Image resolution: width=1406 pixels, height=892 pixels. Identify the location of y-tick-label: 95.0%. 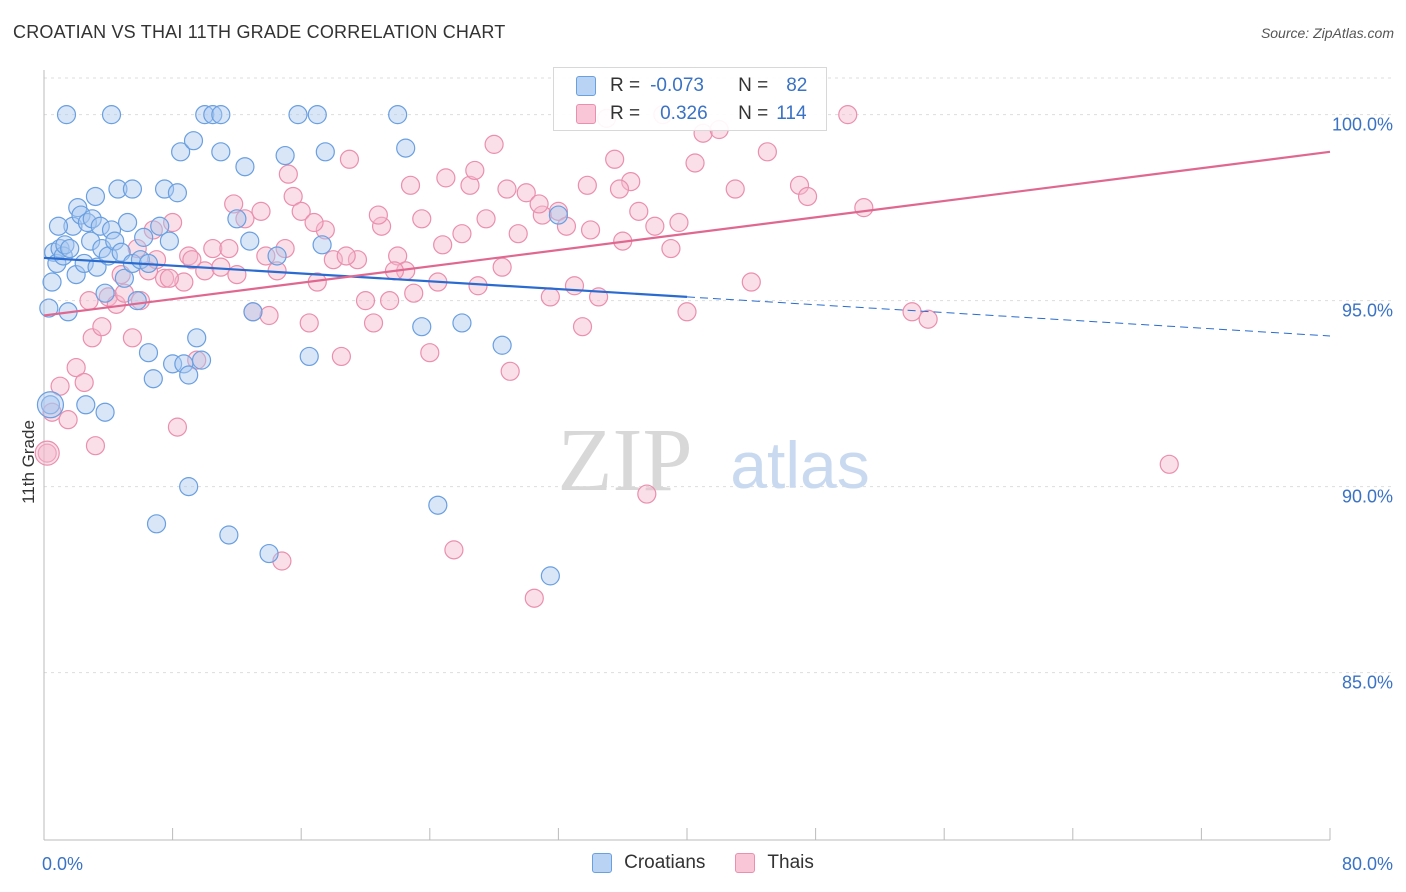
(1367, 311).